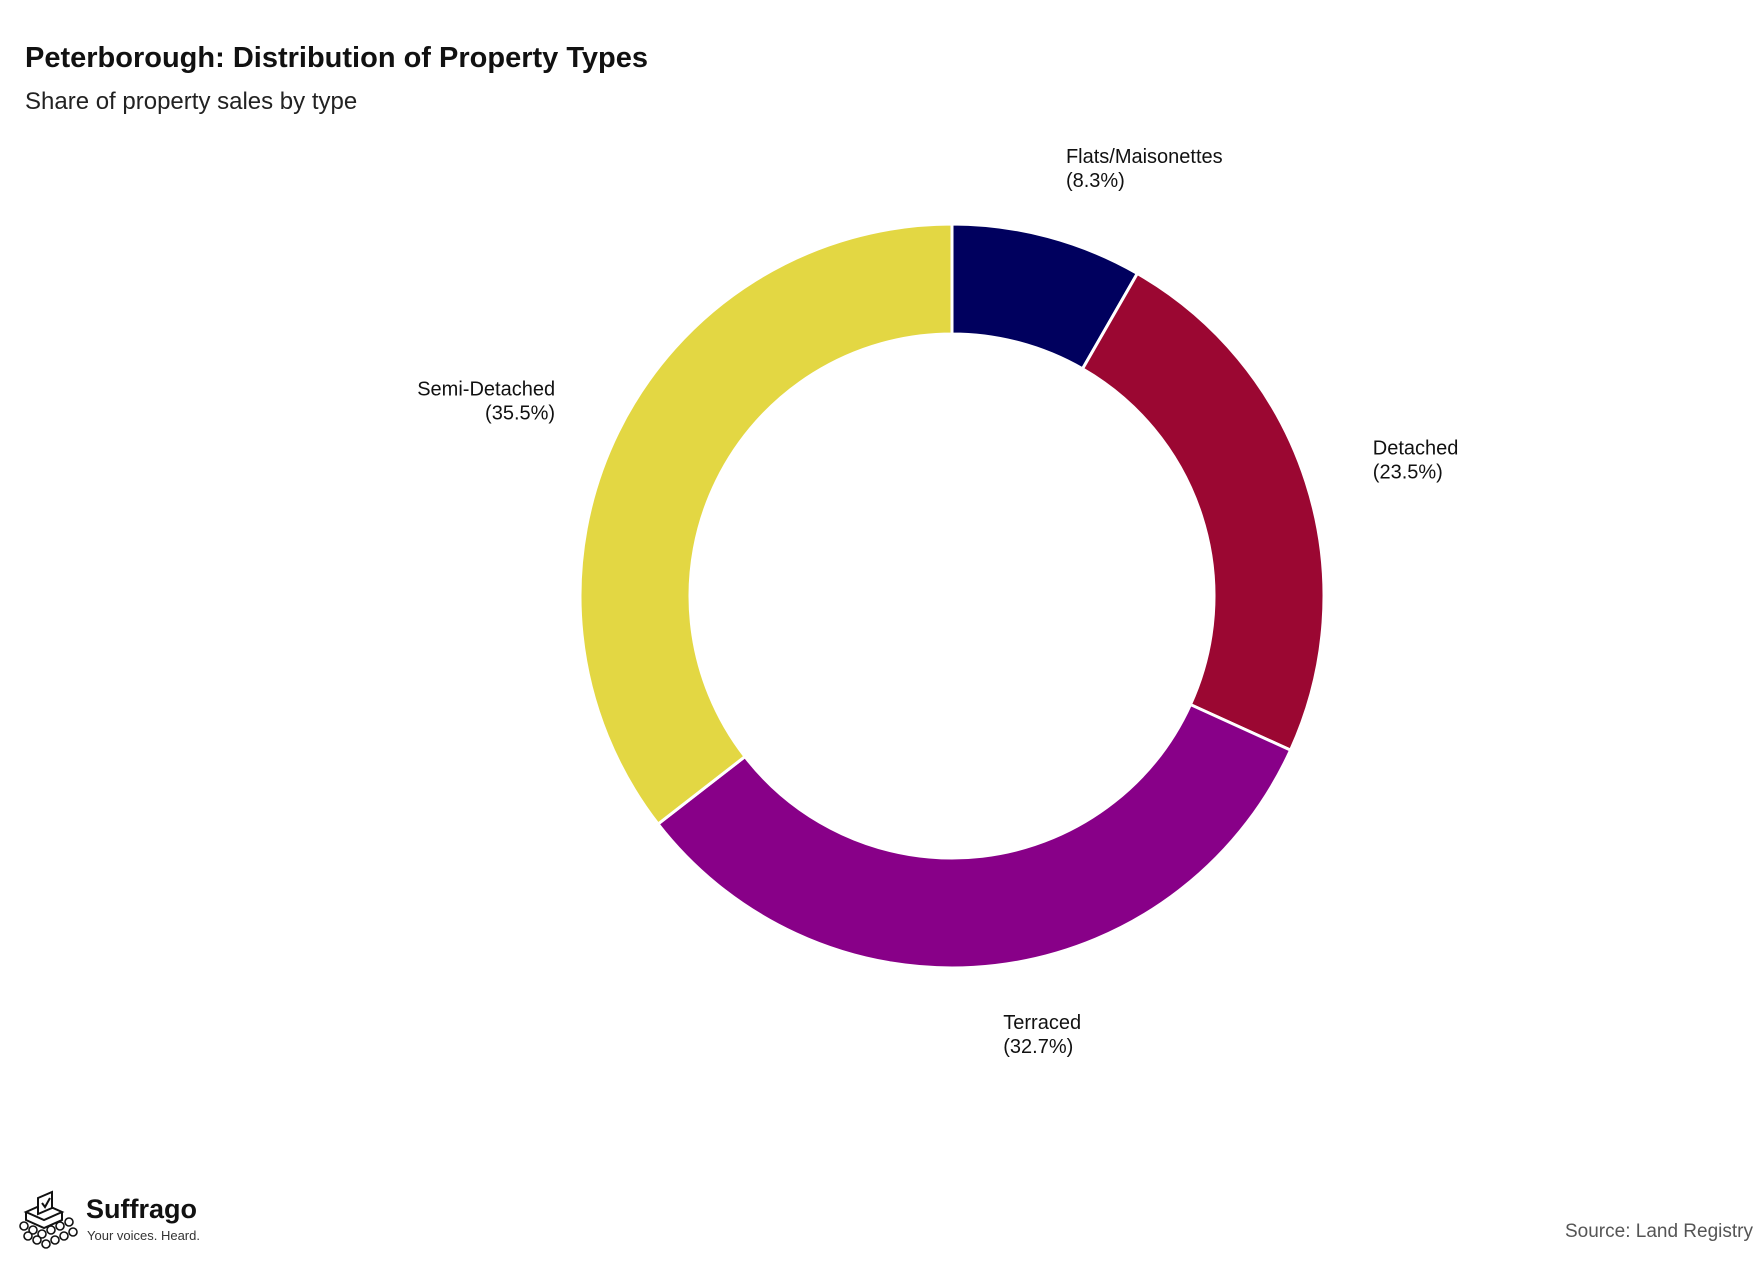  Describe the element at coordinates (1095, 181) in the screenshot. I see `slice-label-value: (8.3%)` at that location.